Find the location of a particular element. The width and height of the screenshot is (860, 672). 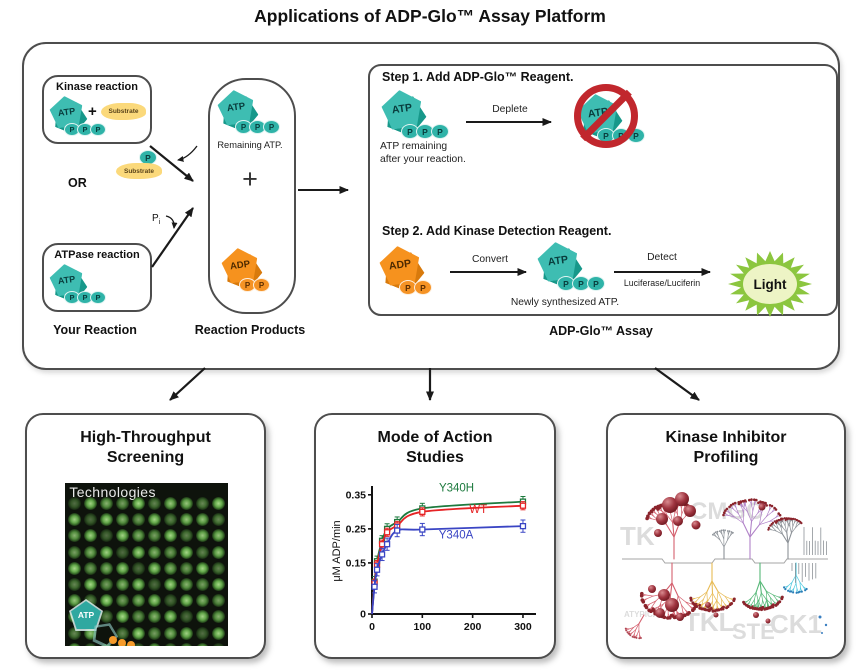

moa-card-title: Mode of Action Studies is located at coordinates (435, 447).